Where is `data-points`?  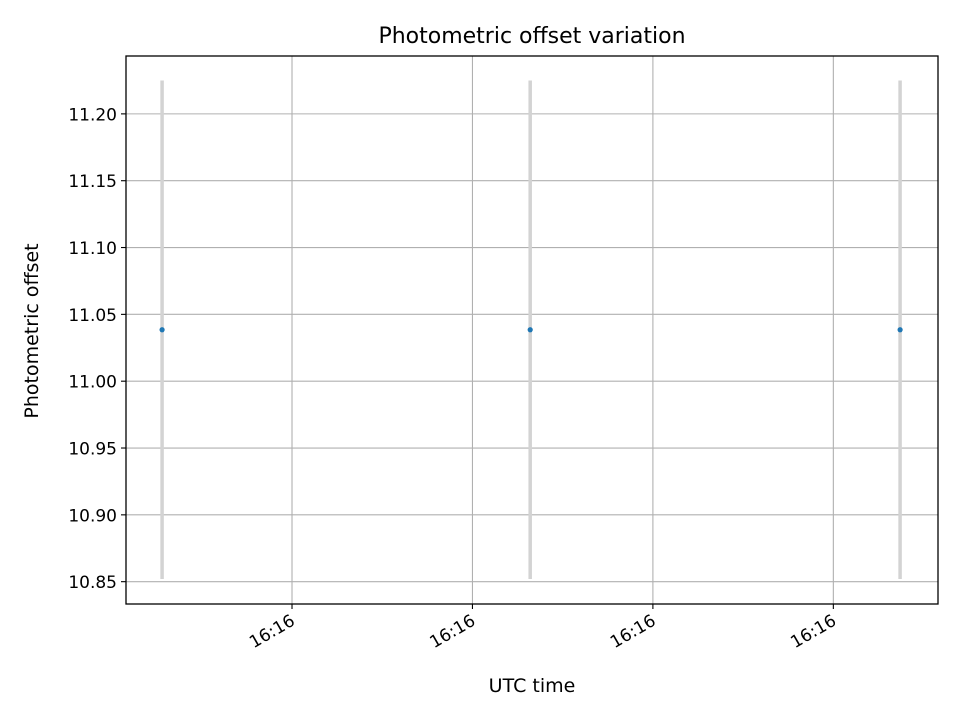
data-points is located at coordinates (531, 330).